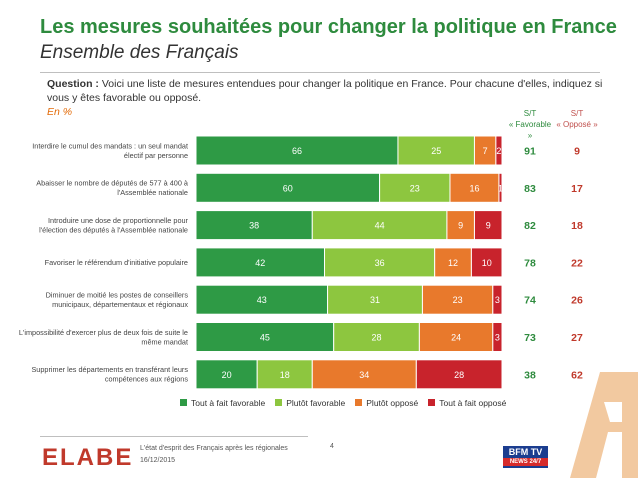 The image size is (638, 478). What do you see at coordinates (577, 338) in the screenshot?
I see `subtotal-oppose: 27` at bounding box center [577, 338].